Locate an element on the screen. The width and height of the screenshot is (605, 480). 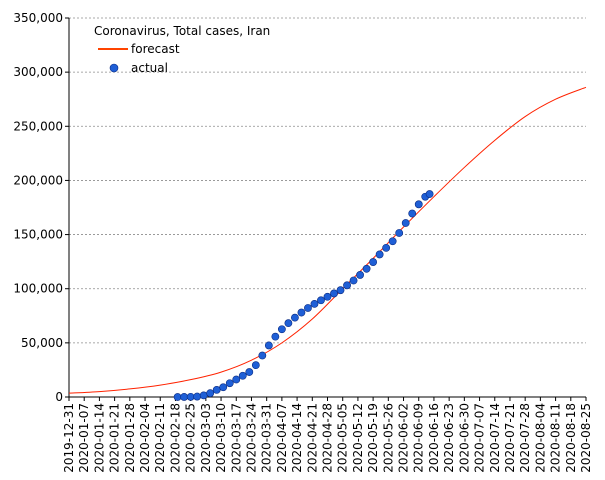
y-tick-label: 300,000 is located at coordinates (38, 72).